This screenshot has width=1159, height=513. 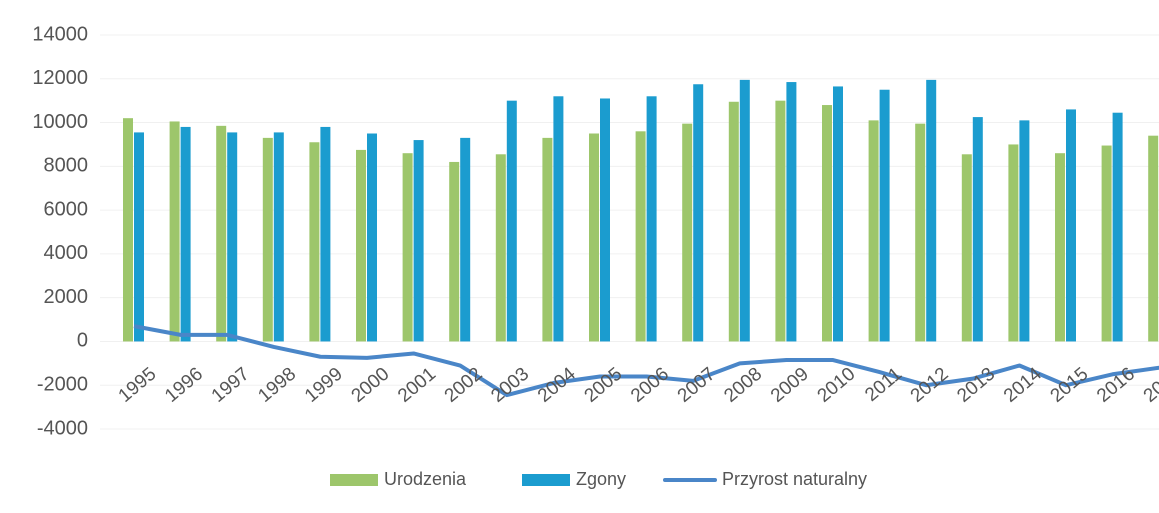 What do you see at coordinates (650, 385) in the screenshot?
I see `x-tick-label: 2006` at bounding box center [650, 385].